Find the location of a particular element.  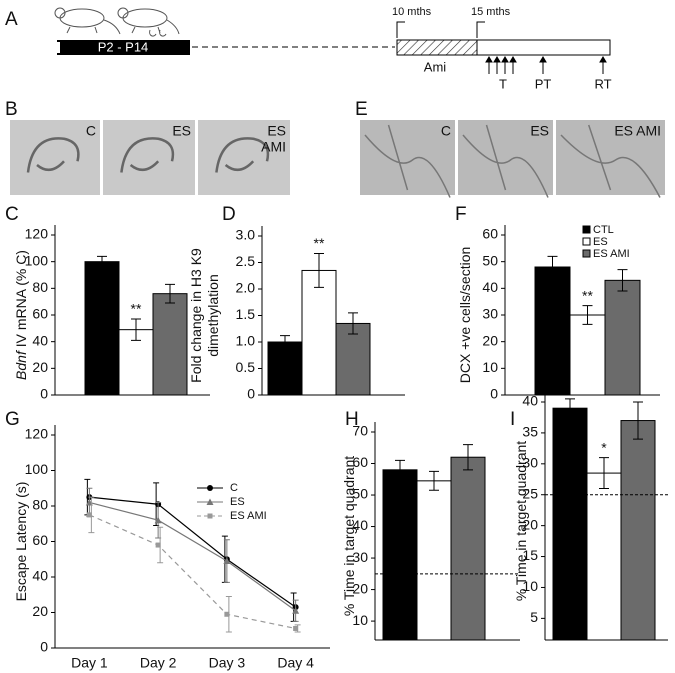

panel-label: I is located at coordinates (512, 419).